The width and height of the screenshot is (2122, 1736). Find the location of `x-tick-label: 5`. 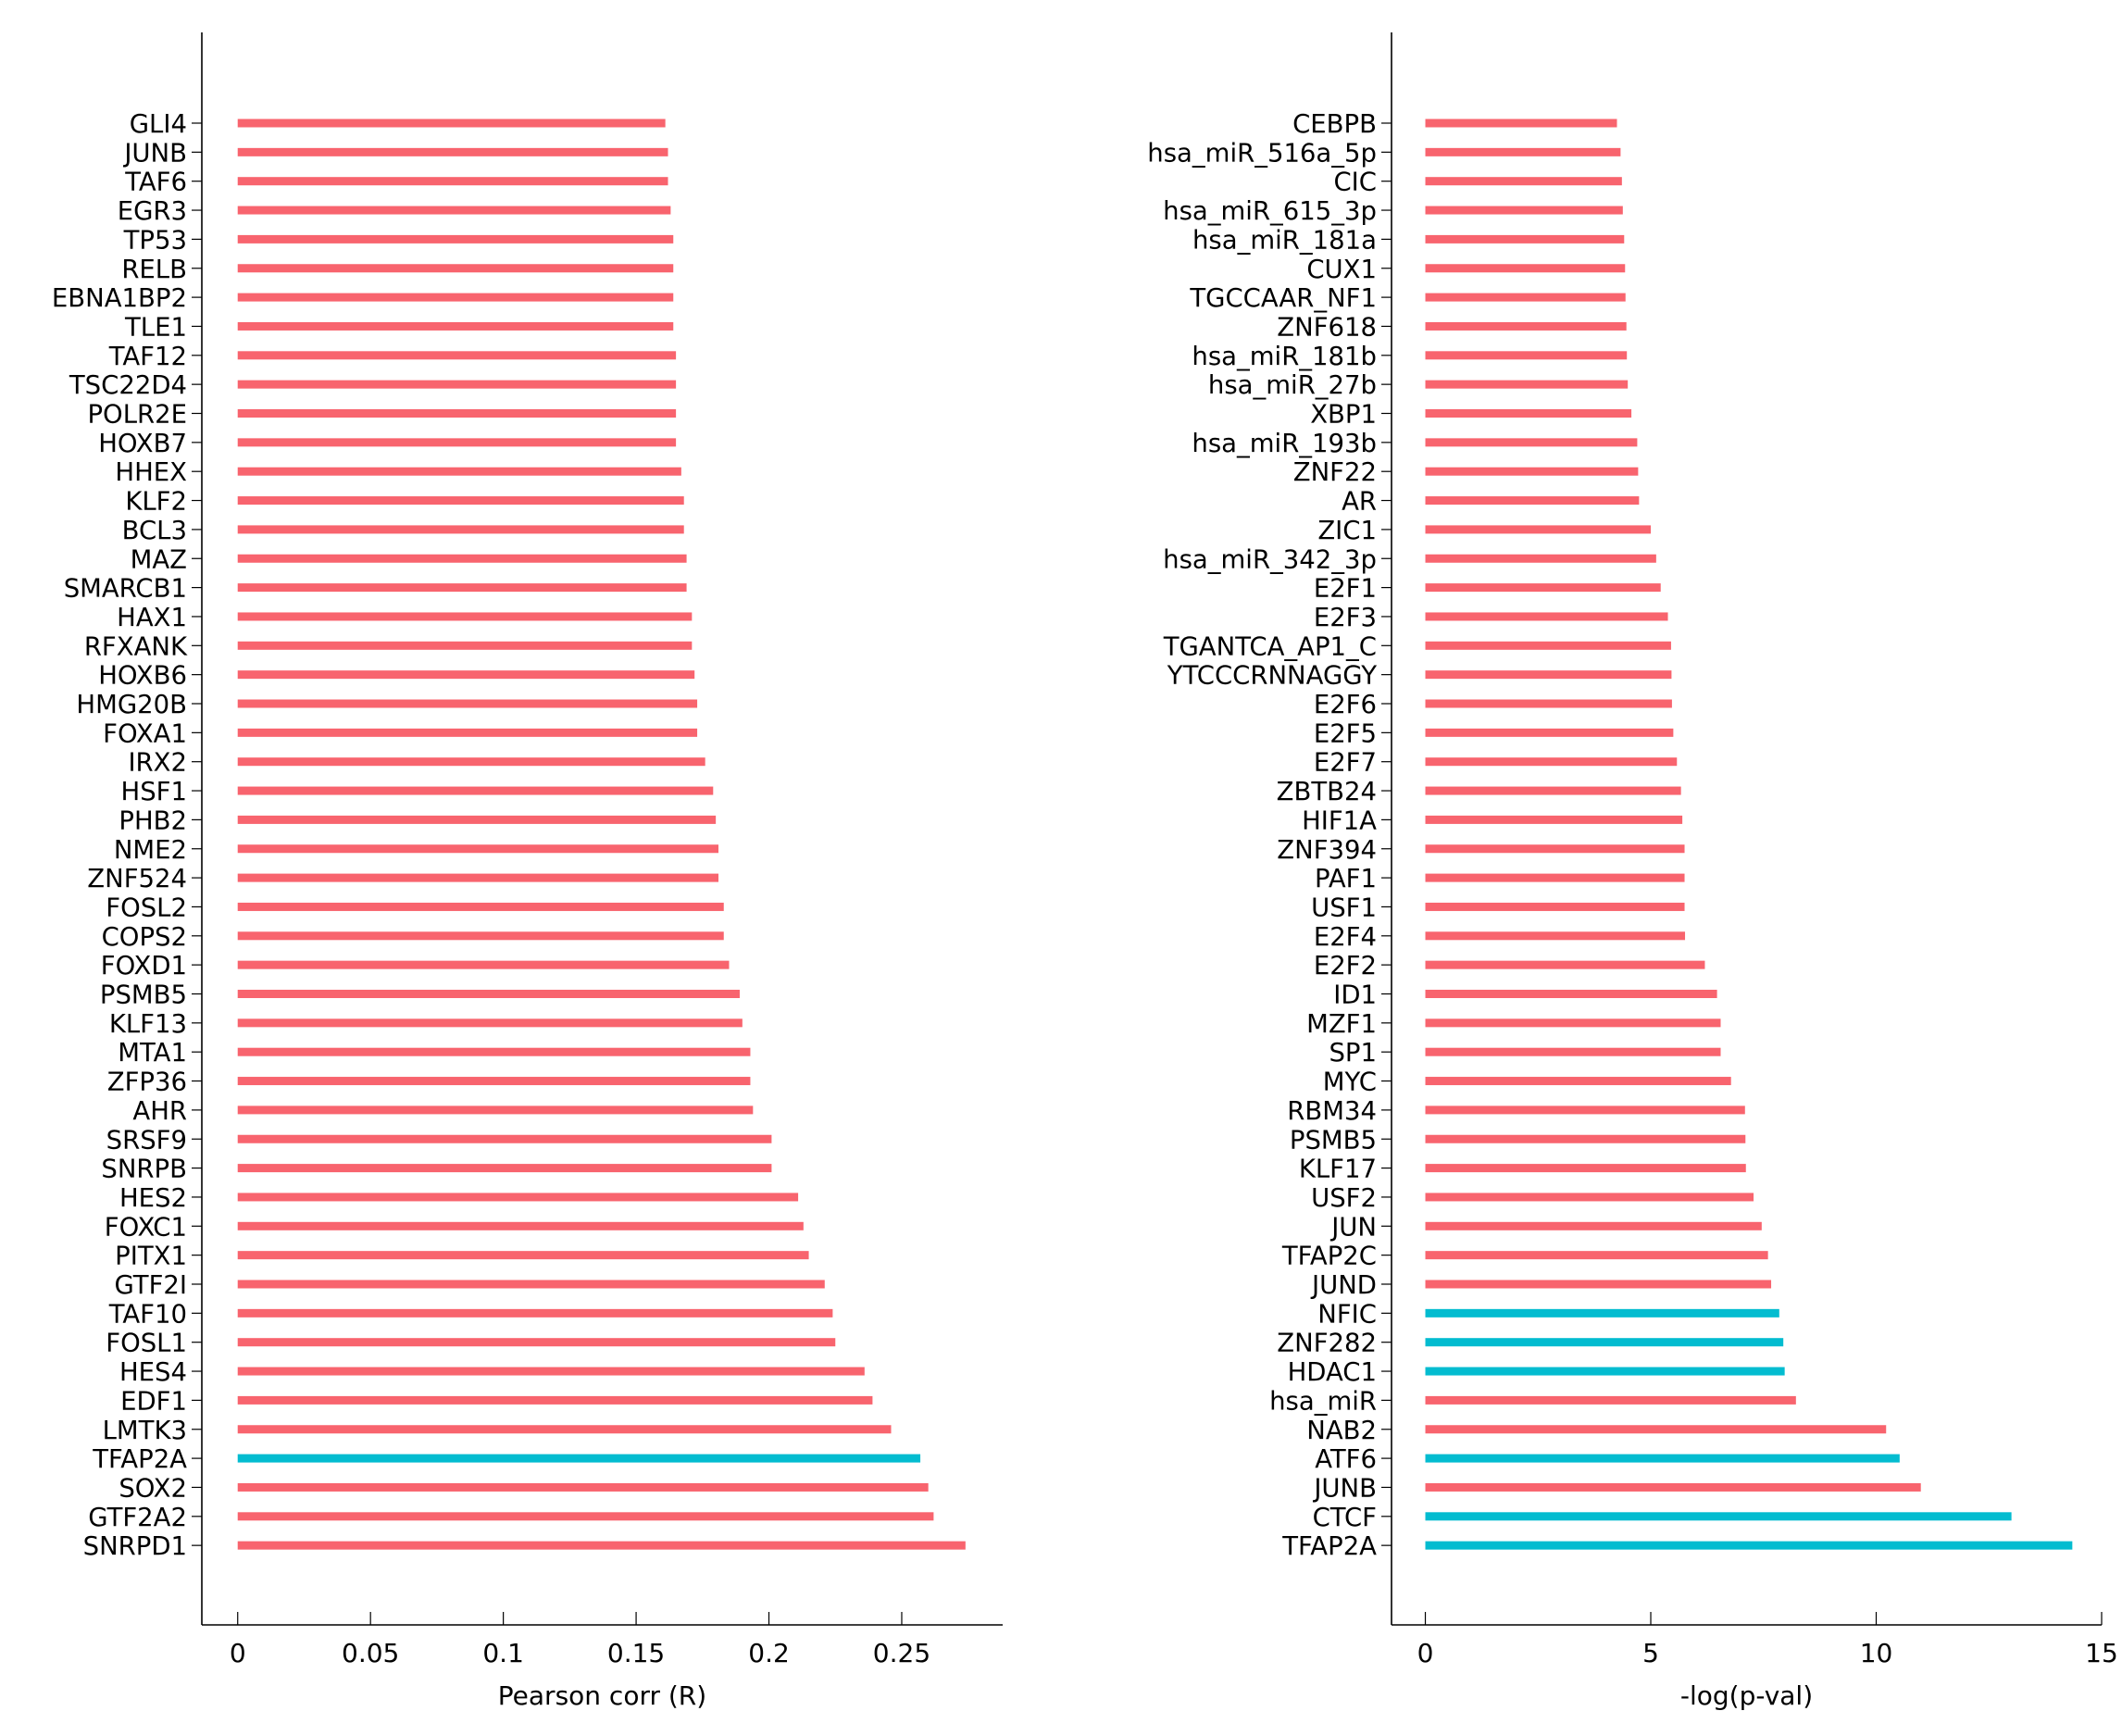

x-tick-label: 5 is located at coordinates (1650, 1653).